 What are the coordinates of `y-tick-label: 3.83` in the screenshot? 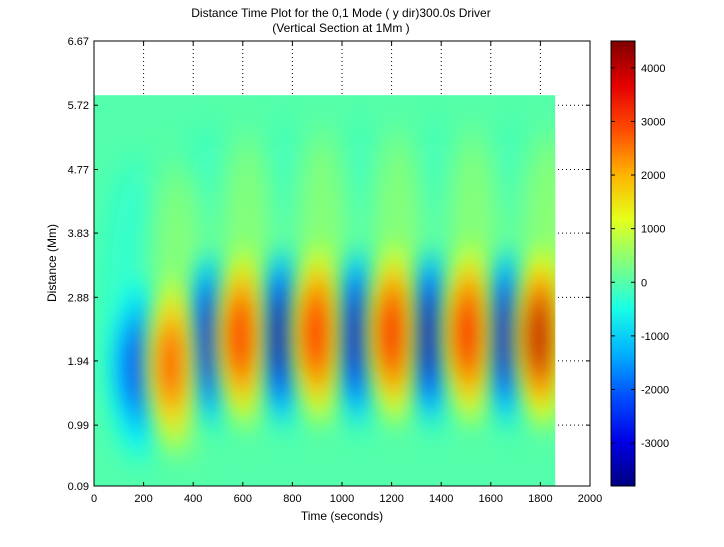 It's located at (78, 234).